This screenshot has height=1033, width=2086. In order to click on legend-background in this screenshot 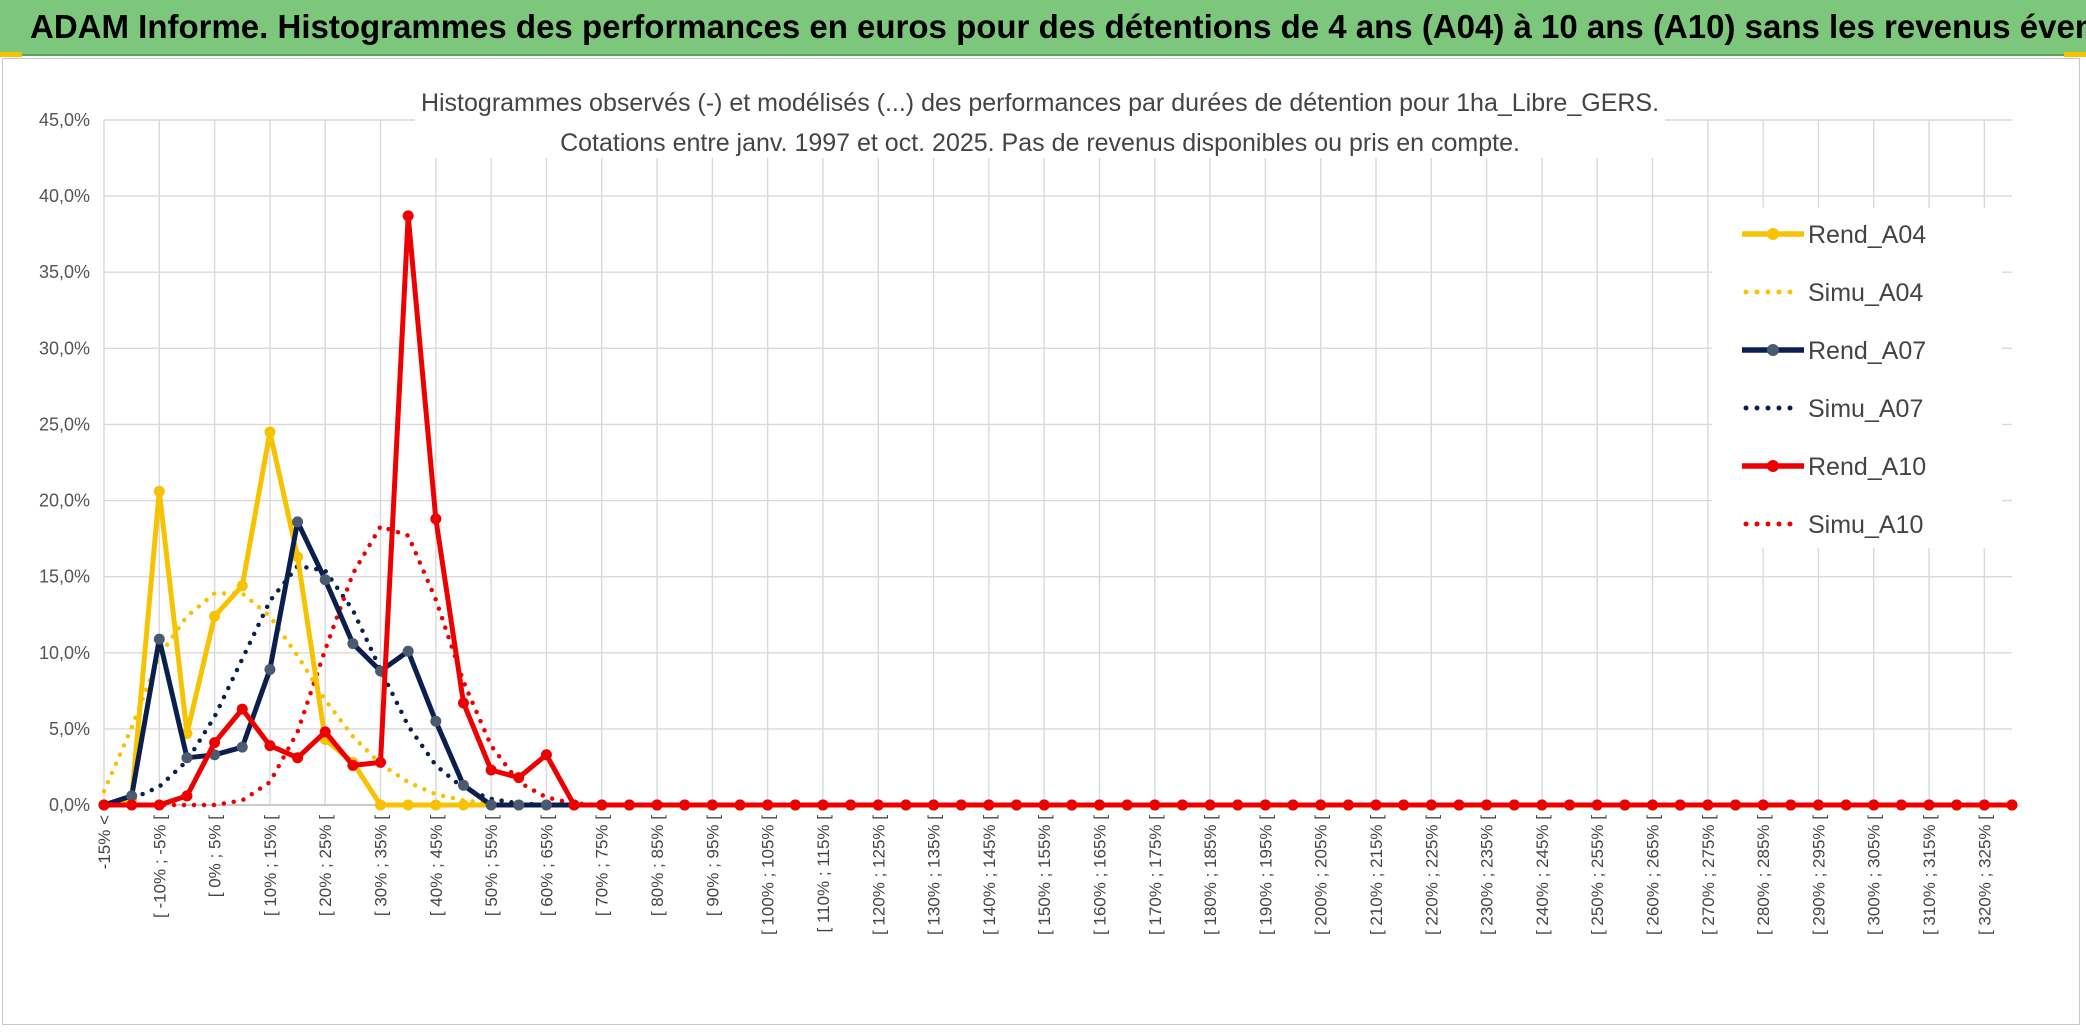, I will do `click(1857, 378)`.